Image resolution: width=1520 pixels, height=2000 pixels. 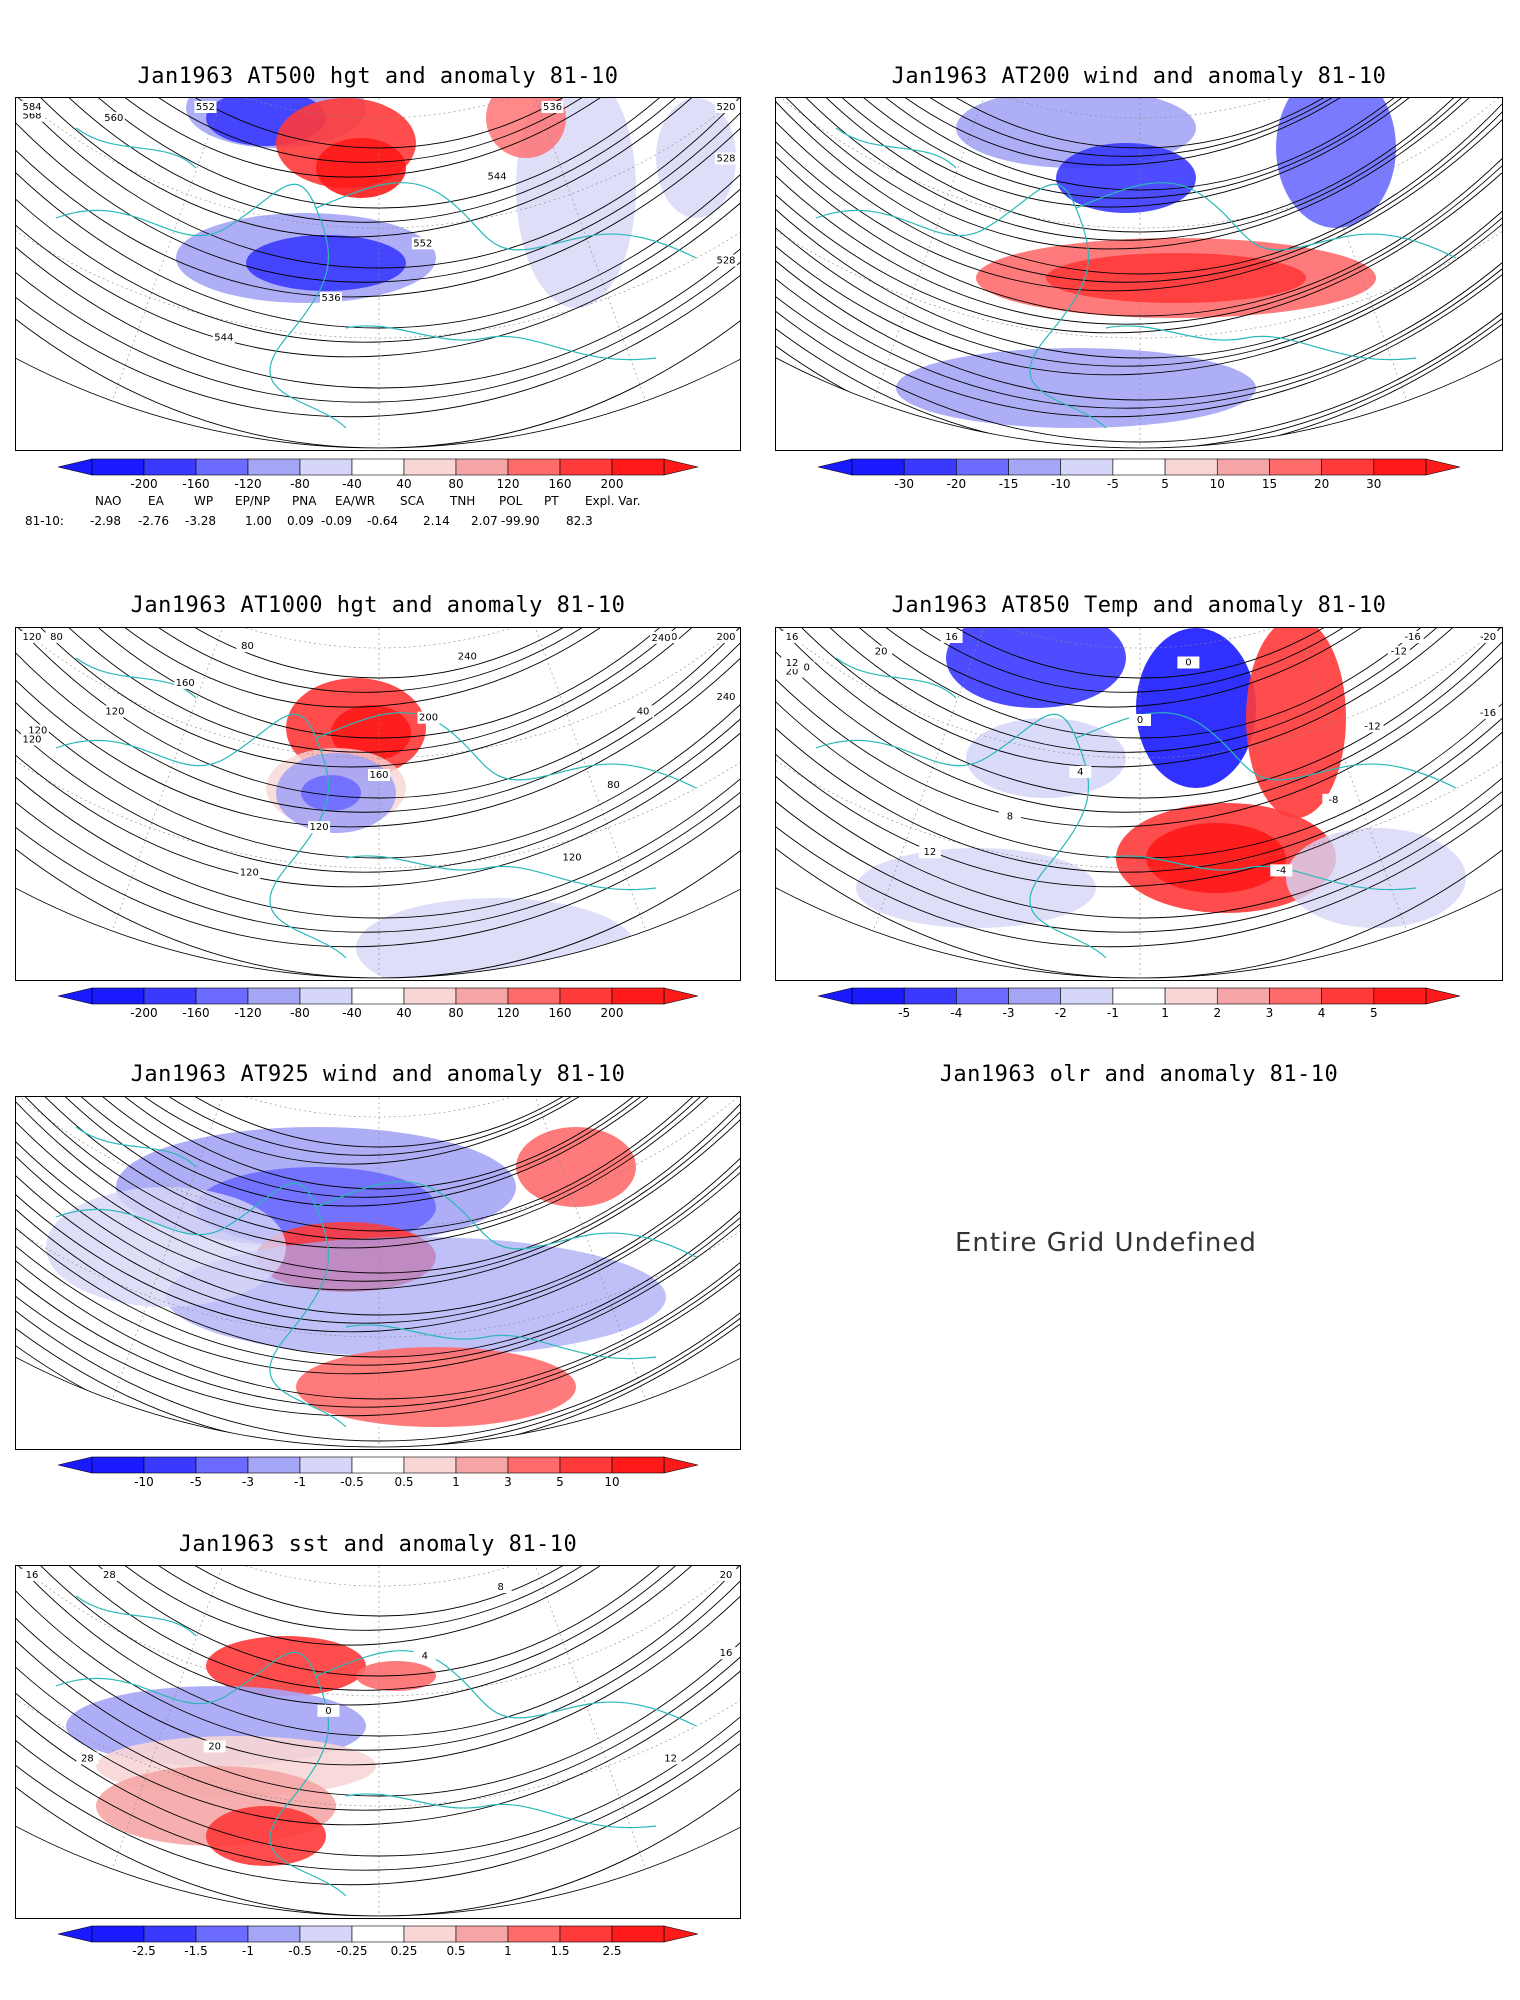 I want to click on index-value-sca: -0.64, so click(x=383, y=521).